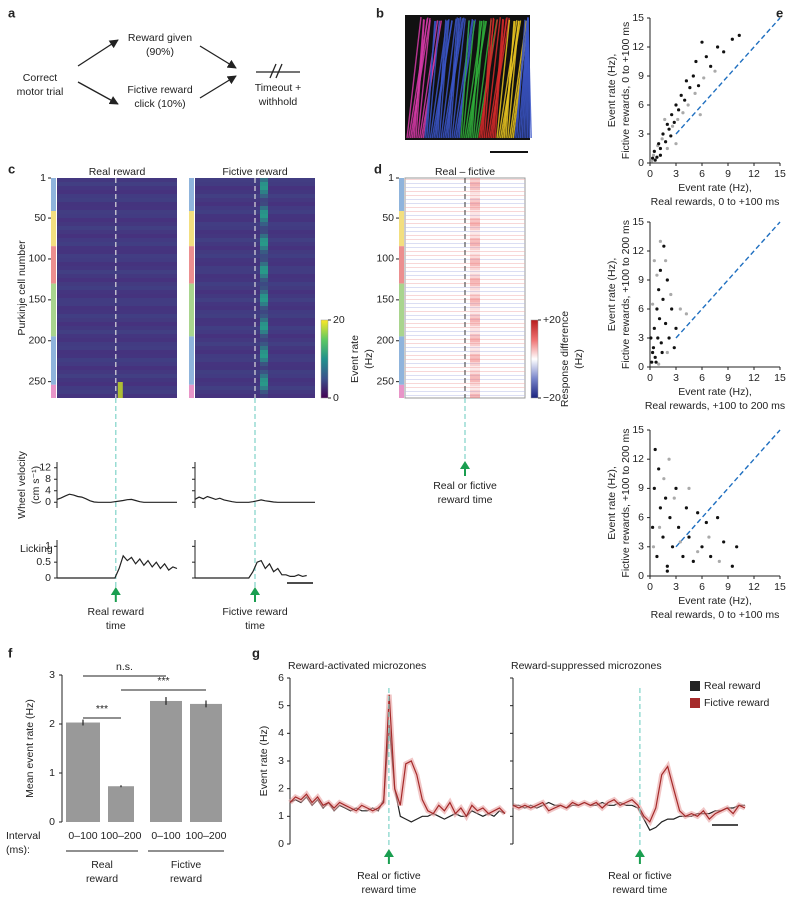  What do you see at coordinates (40, 92) in the screenshot?
I see `diagram-node: motor trial` at bounding box center [40, 92].